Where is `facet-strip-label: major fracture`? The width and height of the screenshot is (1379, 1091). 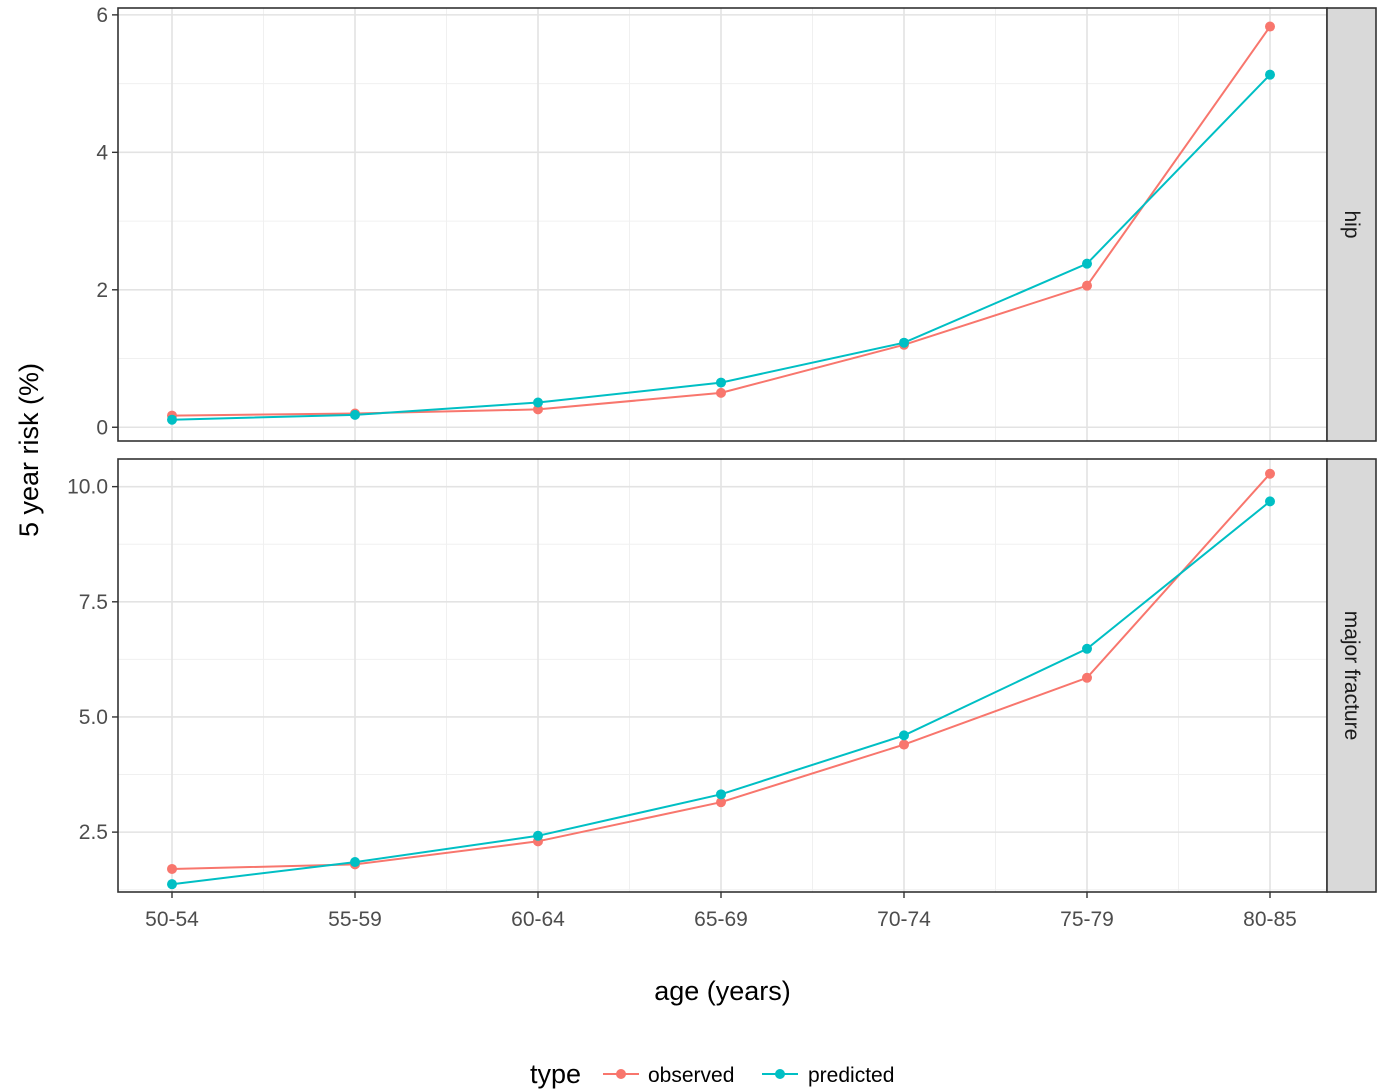 facet-strip-label: major fracture is located at coordinates (1351, 676).